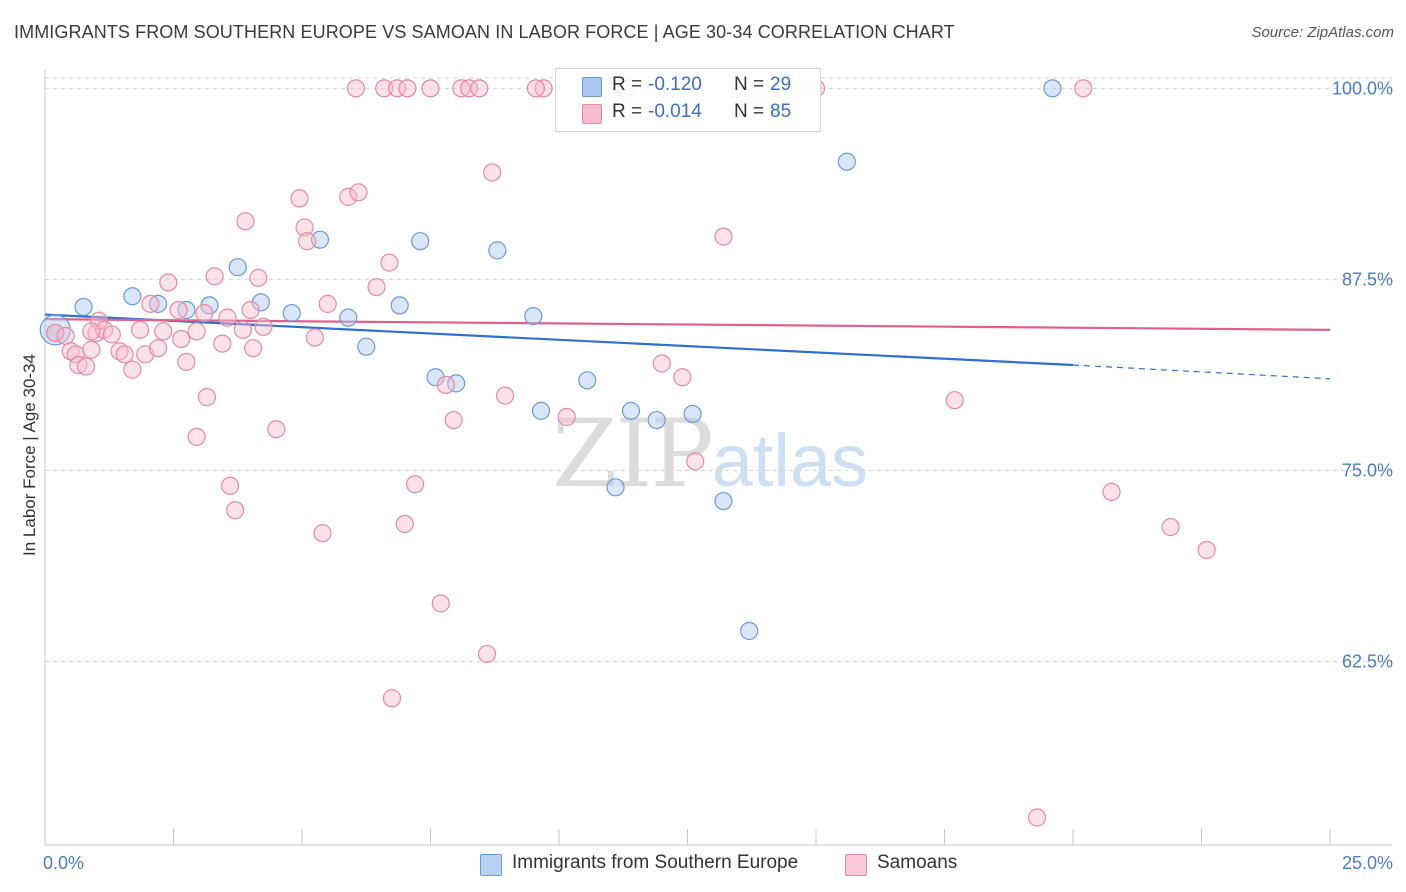  Describe the element at coordinates (63, 863) in the screenshot. I see `x-tick-label-min: 0.0%` at that location.